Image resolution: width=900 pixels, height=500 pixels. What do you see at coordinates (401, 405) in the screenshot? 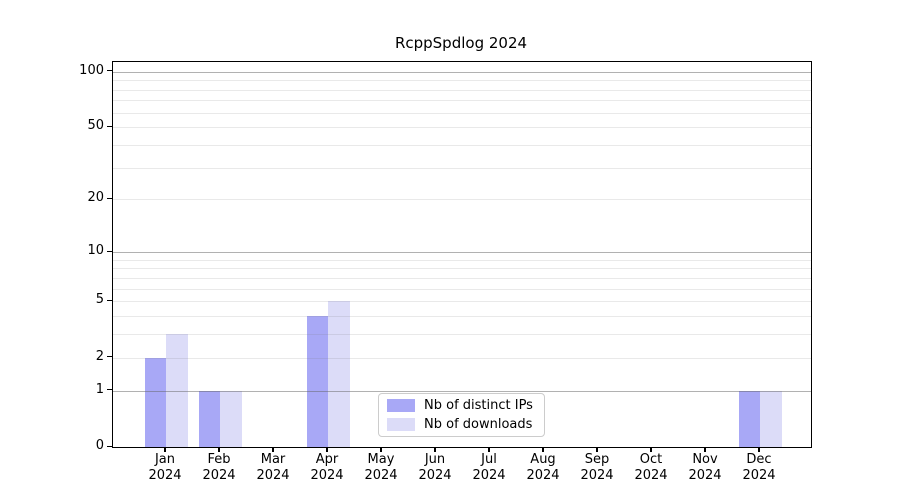
I see `legend-swatch-distinct-ips` at bounding box center [401, 405].